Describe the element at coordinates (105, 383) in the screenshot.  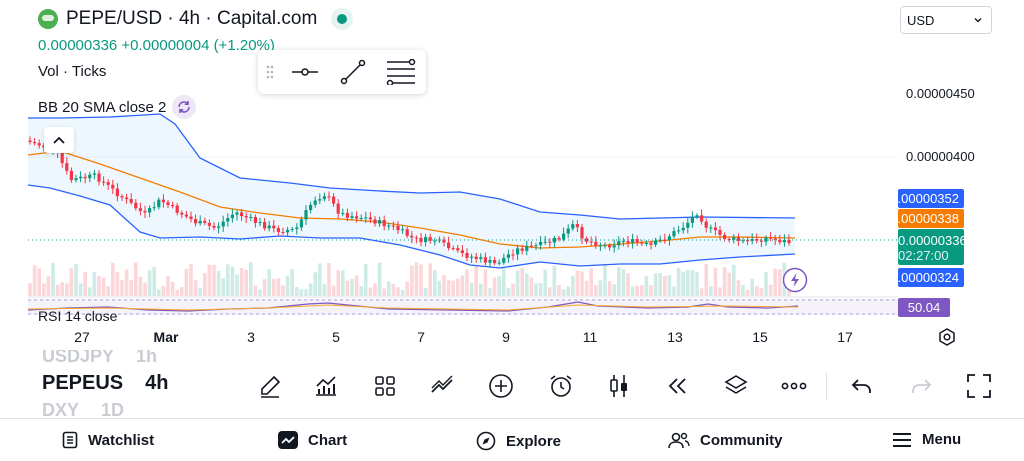
I see `symbol-option-current: PEPEUS 4h` at that location.